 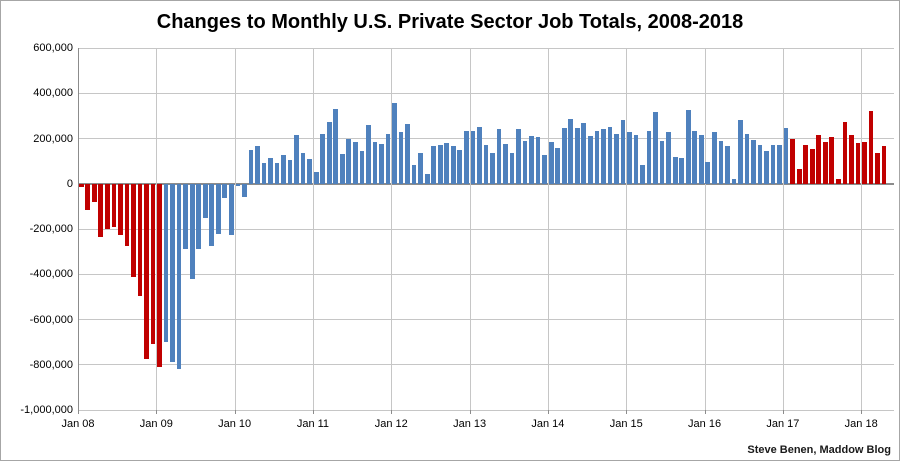 What do you see at coordinates (313, 424) in the screenshot?
I see `x-tick-label: Jan 11` at bounding box center [313, 424].